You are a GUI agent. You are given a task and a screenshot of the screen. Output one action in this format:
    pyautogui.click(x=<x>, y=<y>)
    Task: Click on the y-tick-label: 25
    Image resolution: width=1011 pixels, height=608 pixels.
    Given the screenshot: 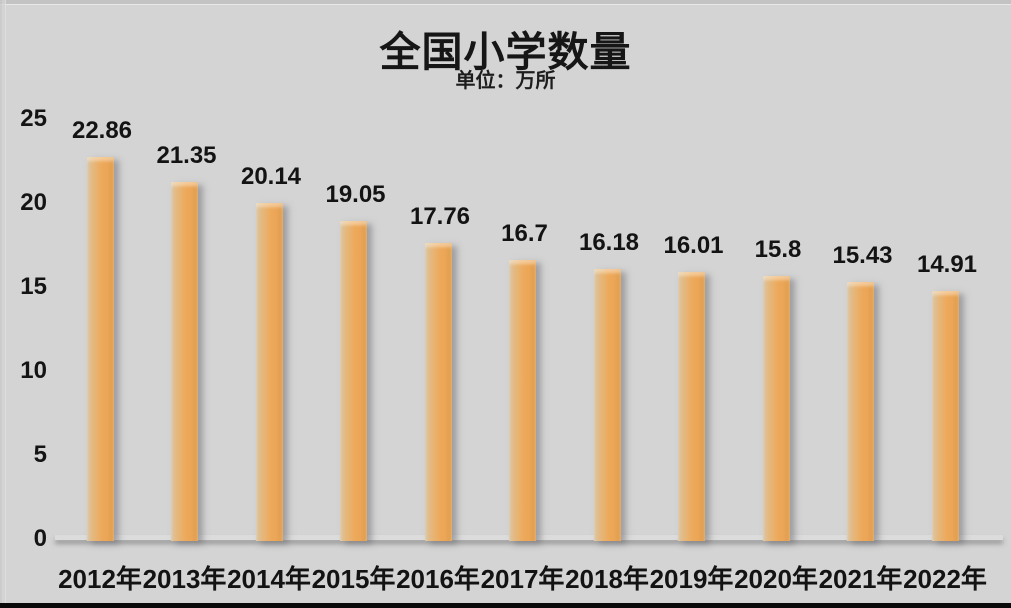 What is the action you would take?
    pyautogui.click(x=33, y=118)
    